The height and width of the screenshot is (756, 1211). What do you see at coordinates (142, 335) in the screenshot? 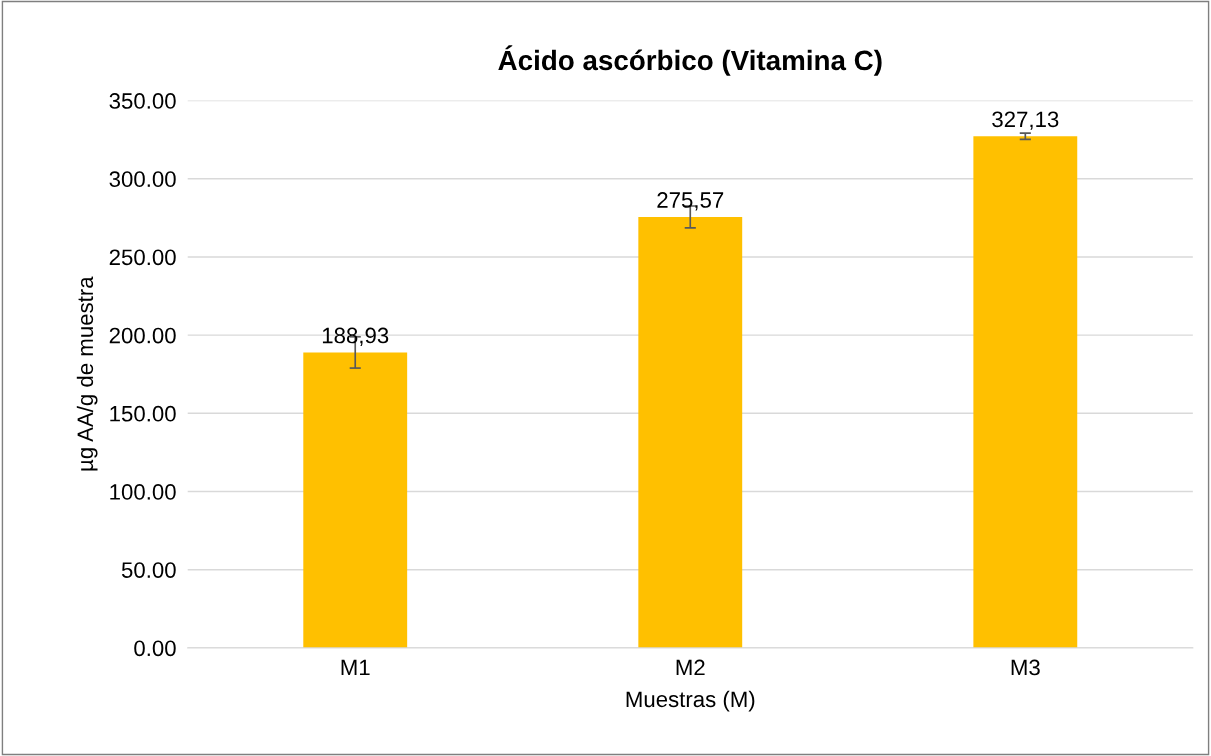
I see `y-tick-label: 200.00` at bounding box center [142, 335].